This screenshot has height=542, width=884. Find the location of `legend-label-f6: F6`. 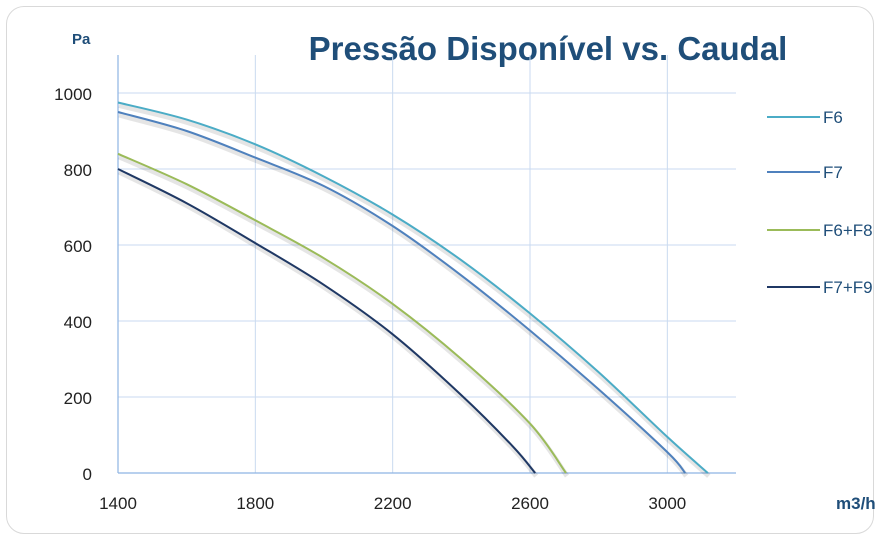

legend-label-f6: F6 is located at coordinates (833, 117).